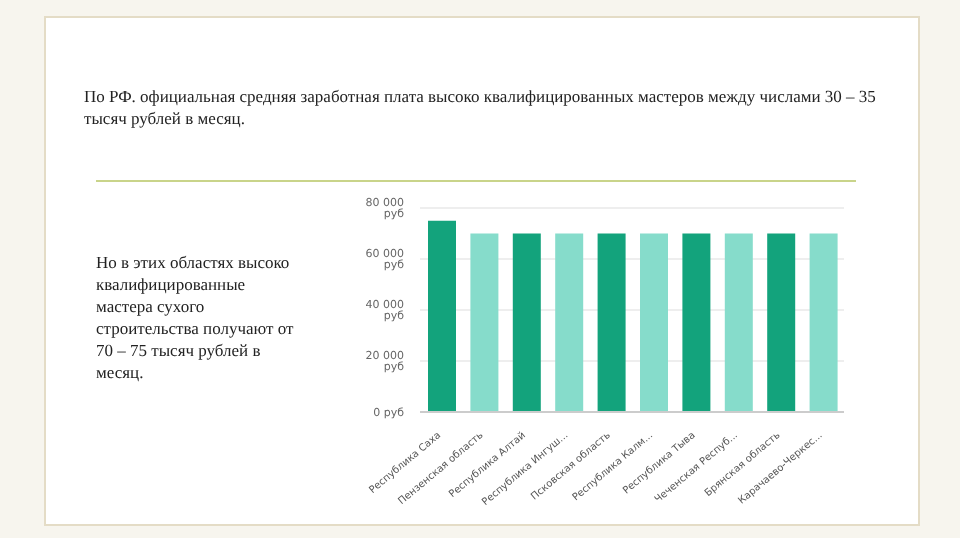  I want to click on text: Но в этих областях высоко квалифицированные мастера сухого строительства получают от 70 – 75 тысяч рублей в месяц., so click(196, 318).